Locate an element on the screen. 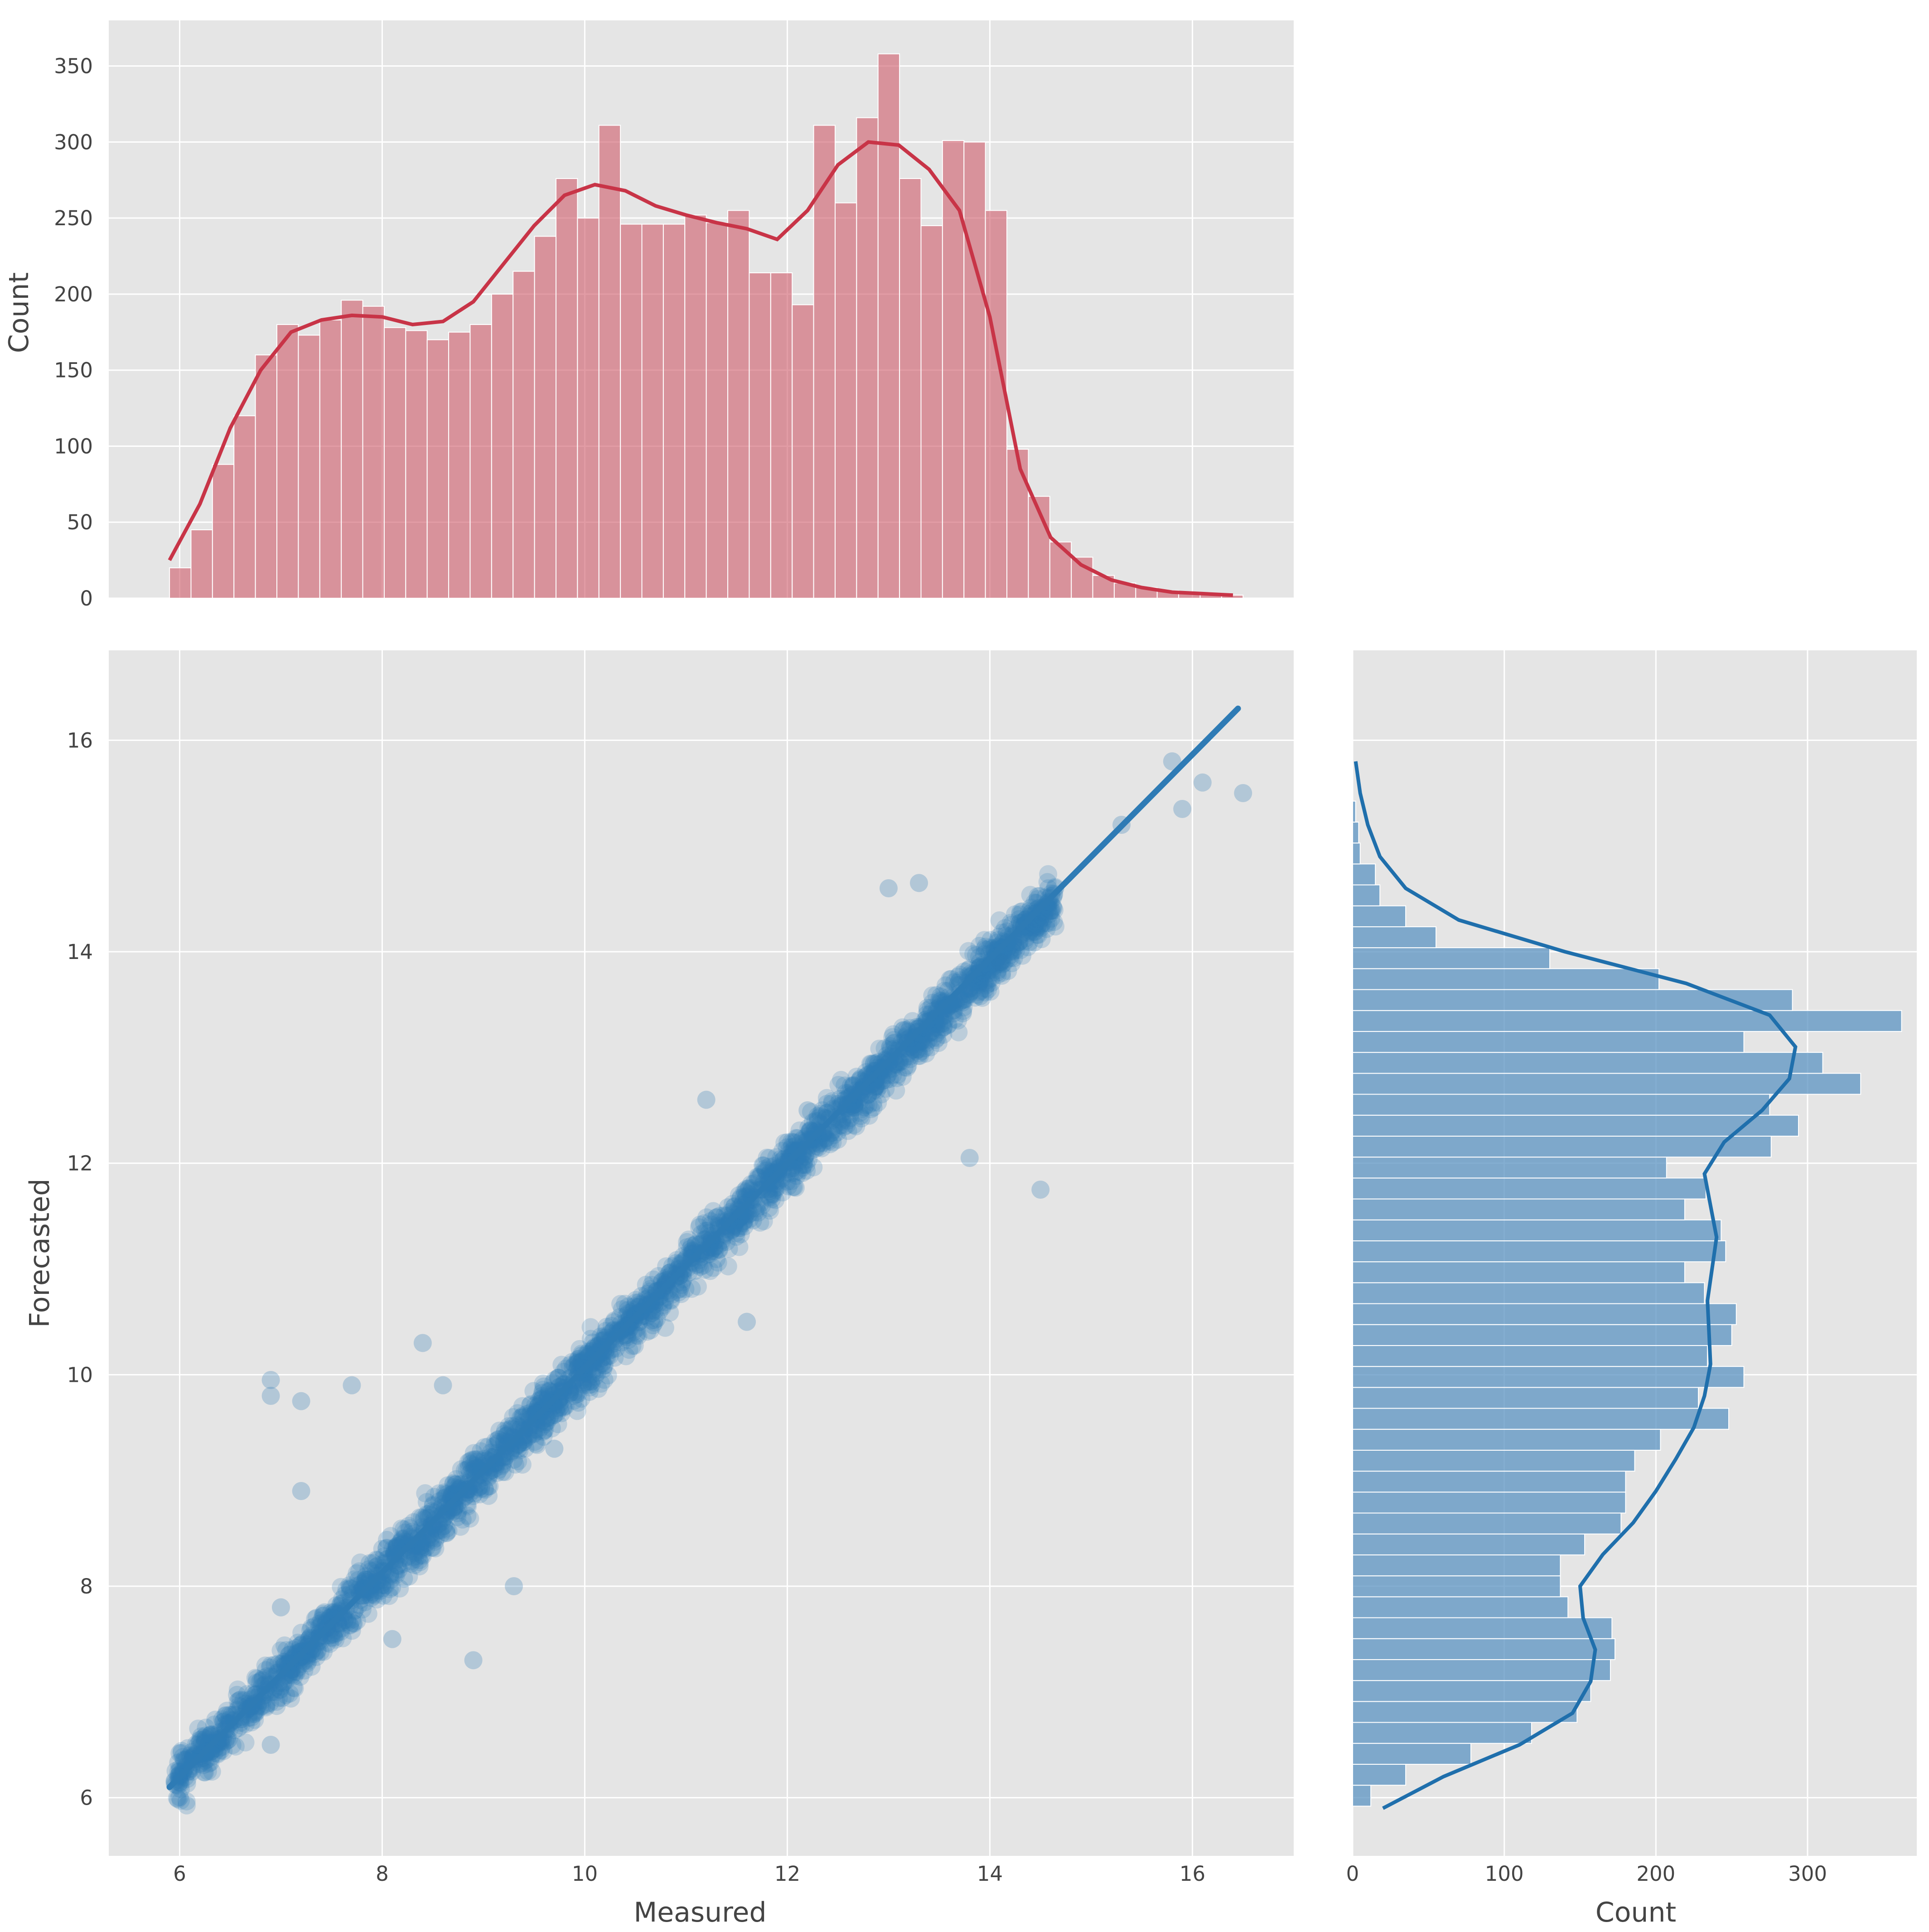 This screenshot has height=1932, width=1929. top-y-tick-label: 50 is located at coordinates (80, 522).